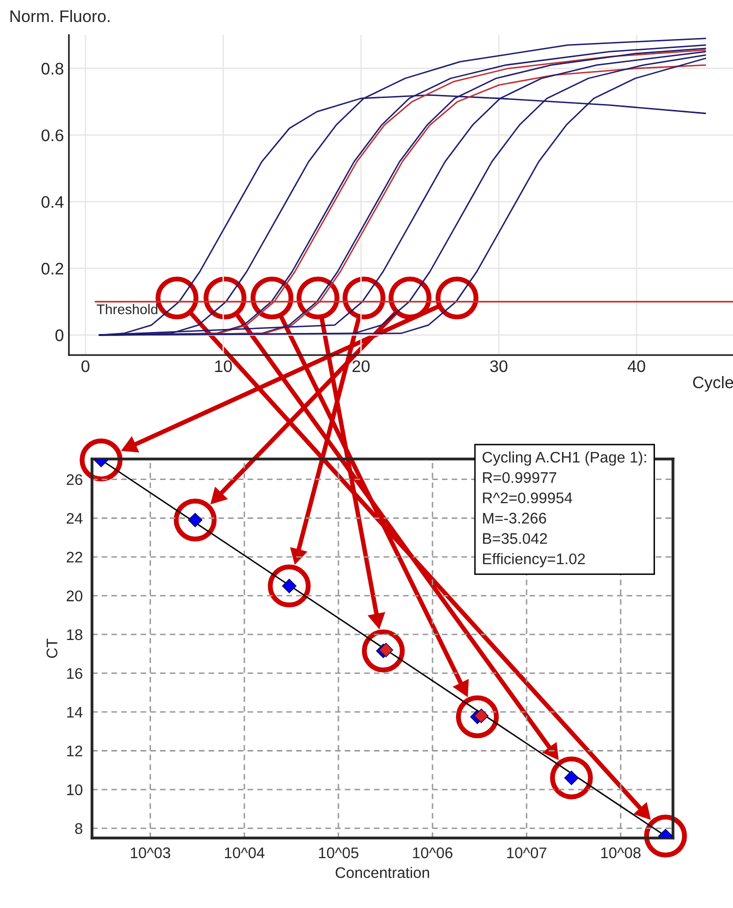 The width and height of the screenshot is (733, 908). I want to click on y-tick-label: 18, so click(74, 634).